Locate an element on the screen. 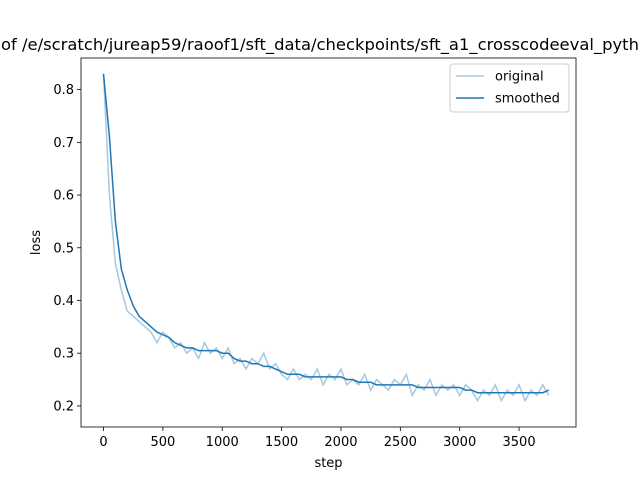 The height and width of the screenshot is (484, 640). y-tick-label: 0.3 is located at coordinates (63, 354).